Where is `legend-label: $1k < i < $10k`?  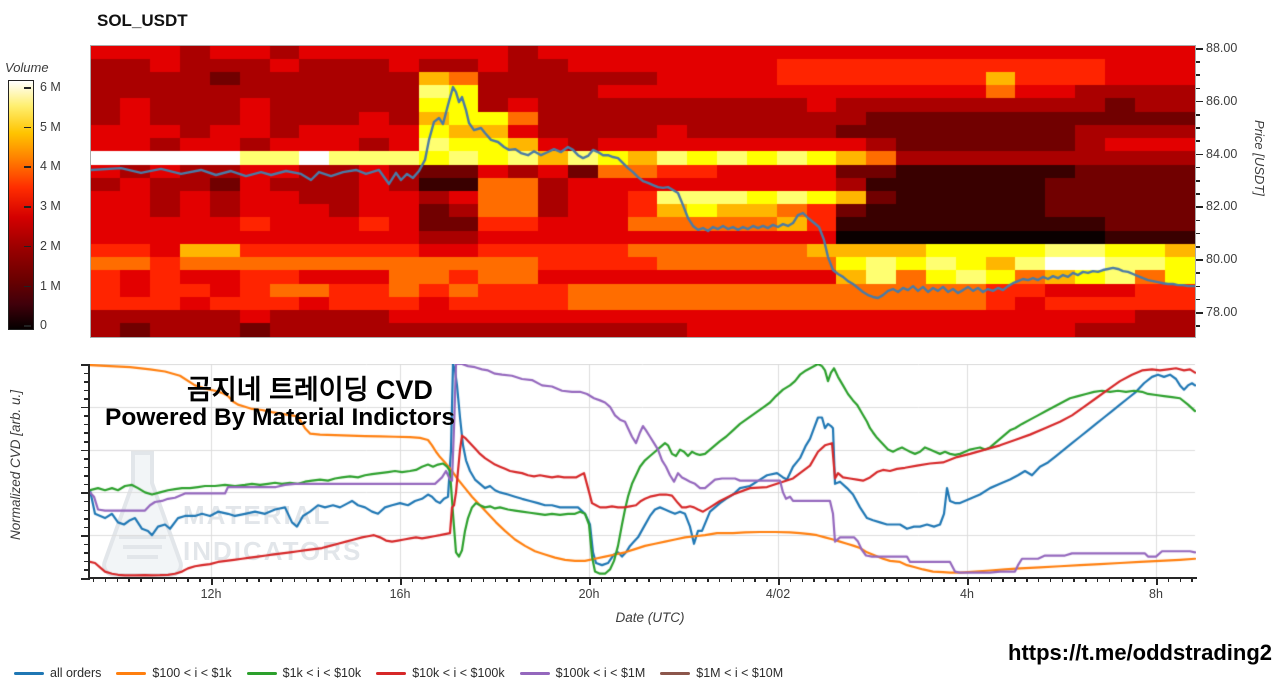 legend-label: $1k < i < $10k is located at coordinates (322, 673).